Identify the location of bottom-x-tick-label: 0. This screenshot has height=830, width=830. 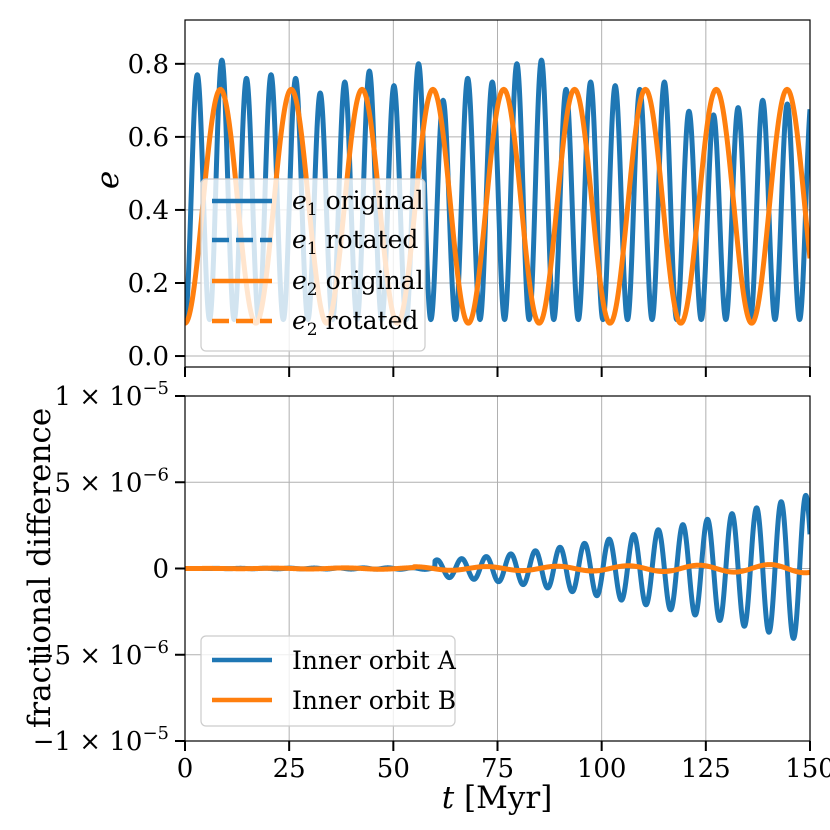
(185, 769).